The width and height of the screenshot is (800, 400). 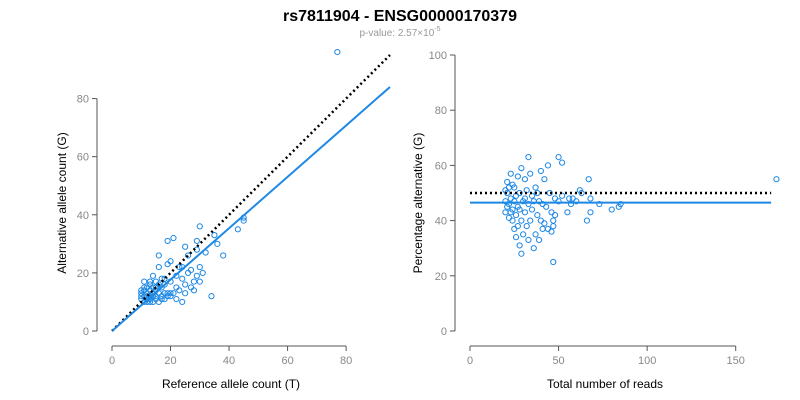 I want to click on x-tick-label: 20, so click(x=170, y=361).